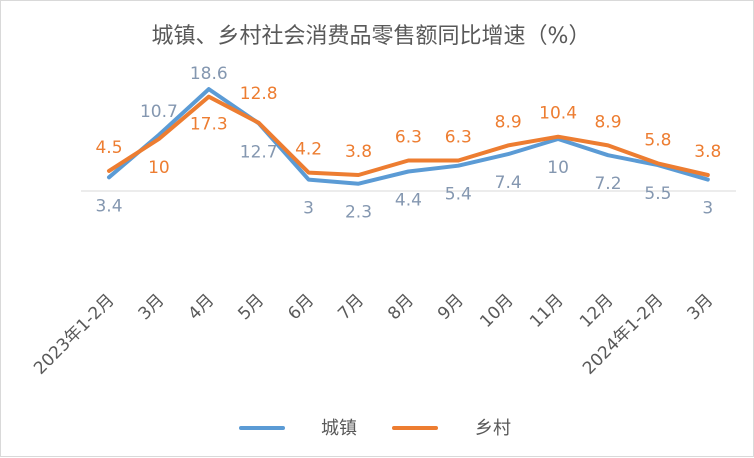 The height and width of the screenshot is (458, 754). I want to click on x-tick-label: 10月, so click(496, 310).